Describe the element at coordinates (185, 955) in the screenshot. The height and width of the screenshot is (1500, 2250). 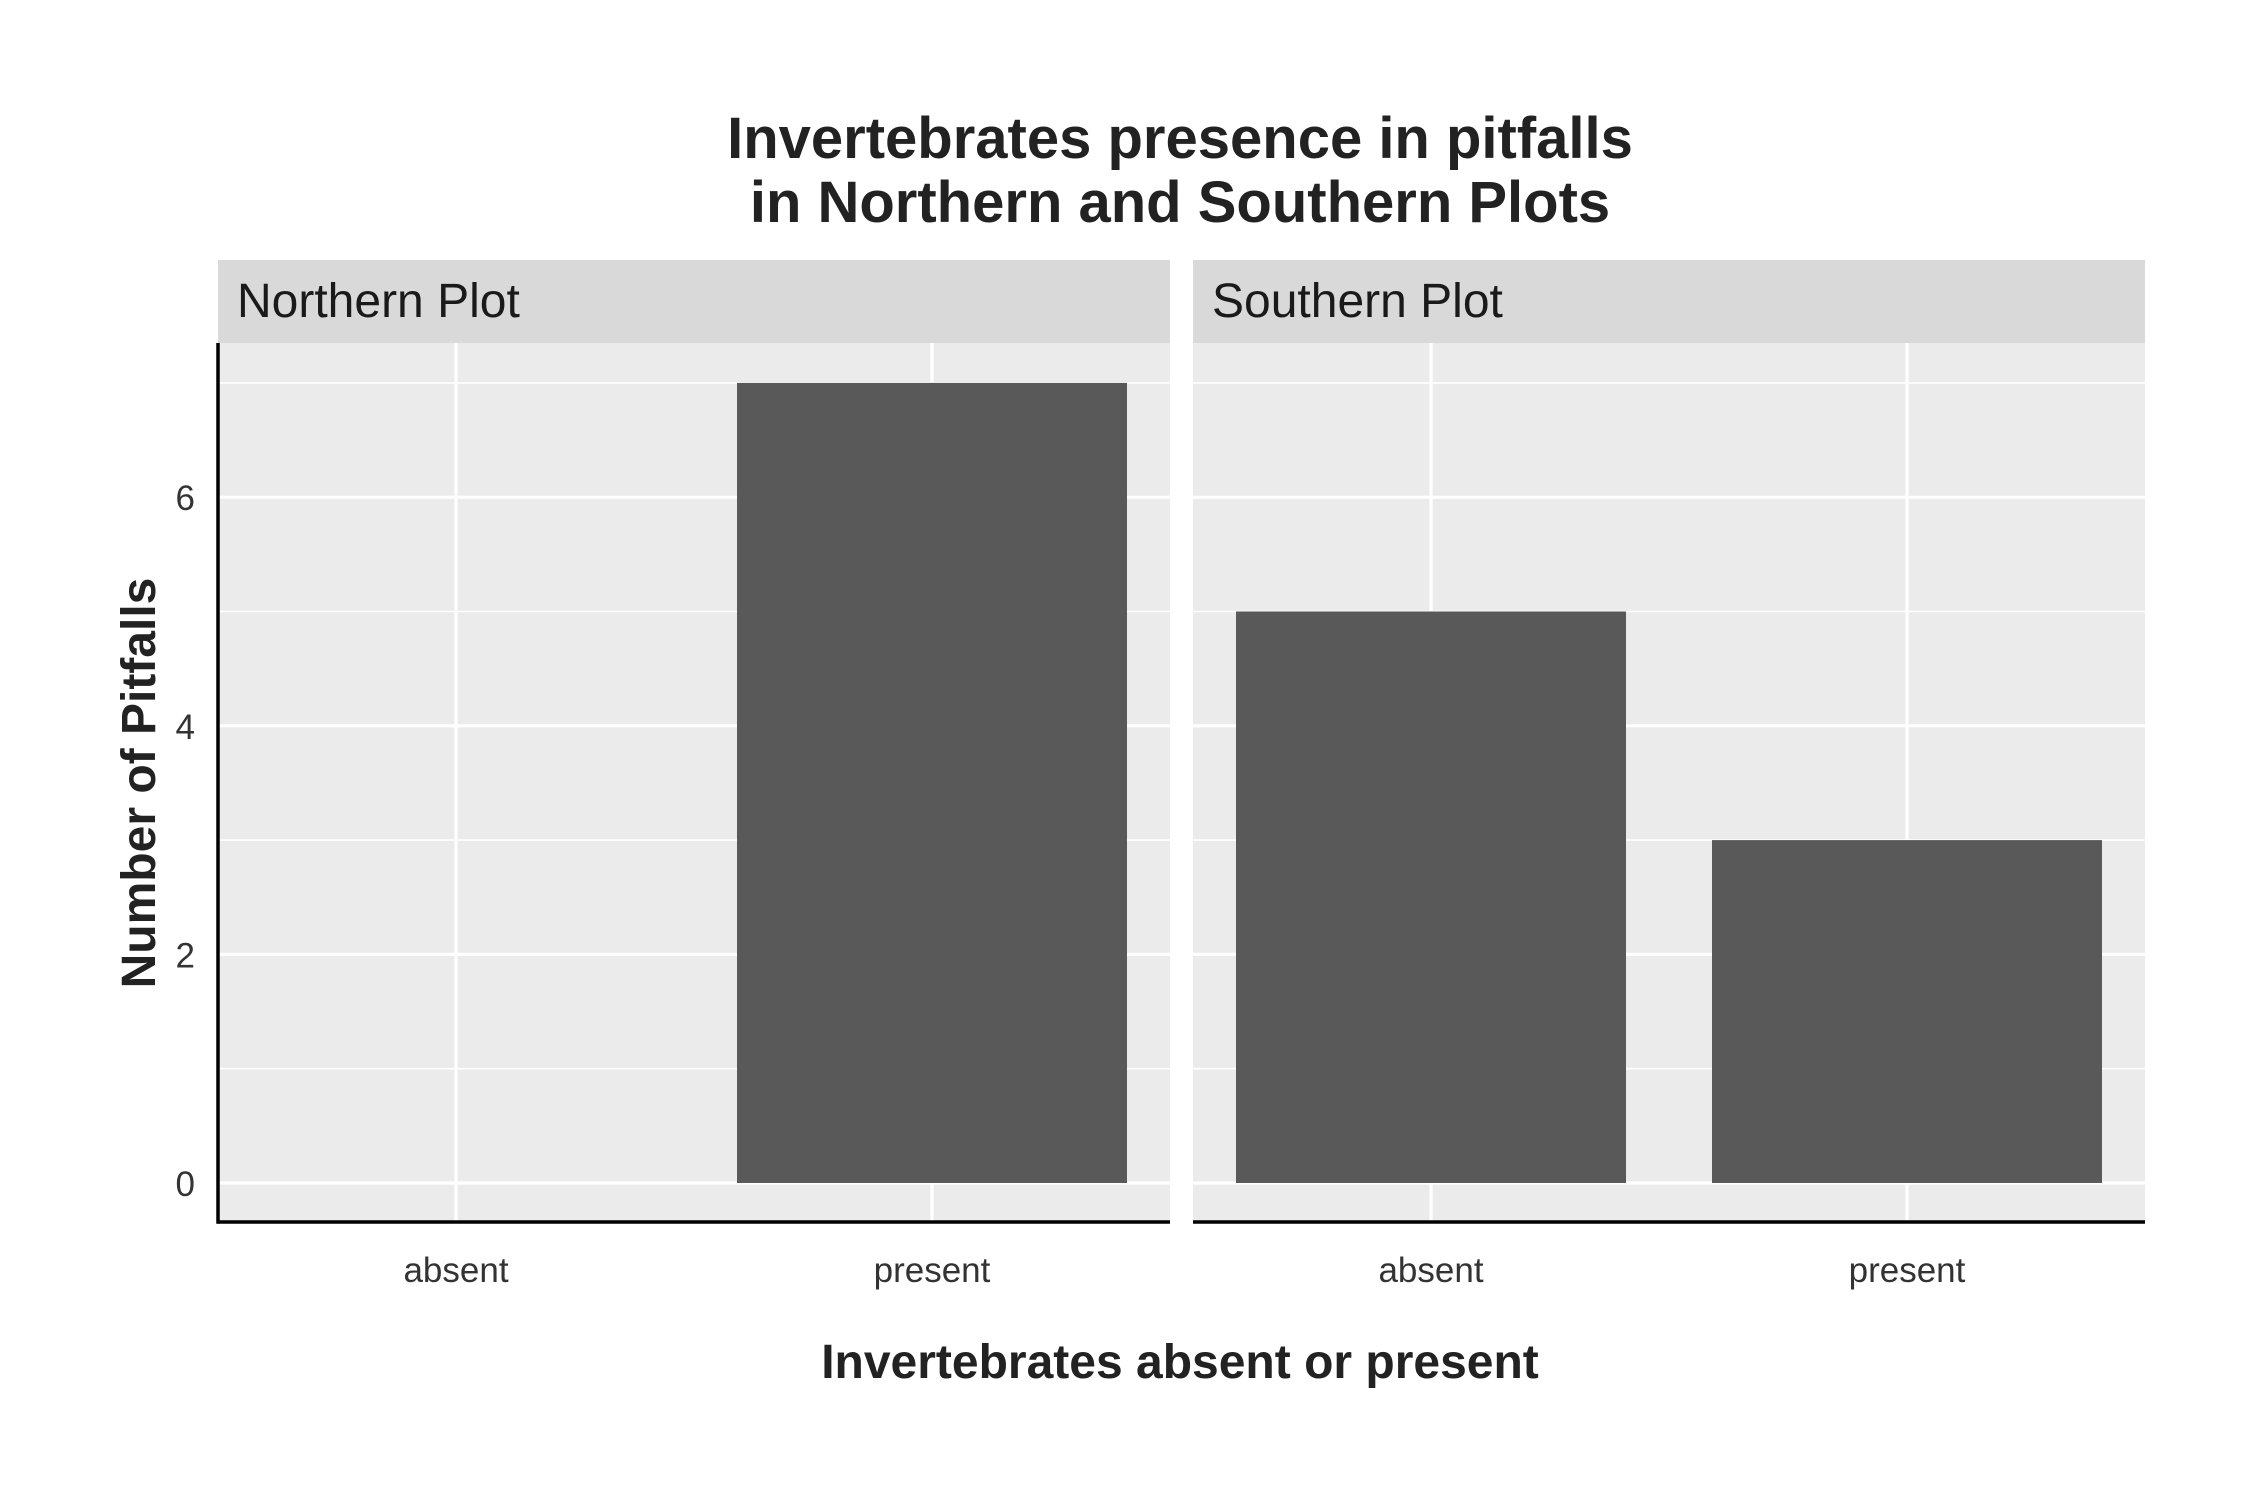
I see `y-tick-label: 2` at that location.